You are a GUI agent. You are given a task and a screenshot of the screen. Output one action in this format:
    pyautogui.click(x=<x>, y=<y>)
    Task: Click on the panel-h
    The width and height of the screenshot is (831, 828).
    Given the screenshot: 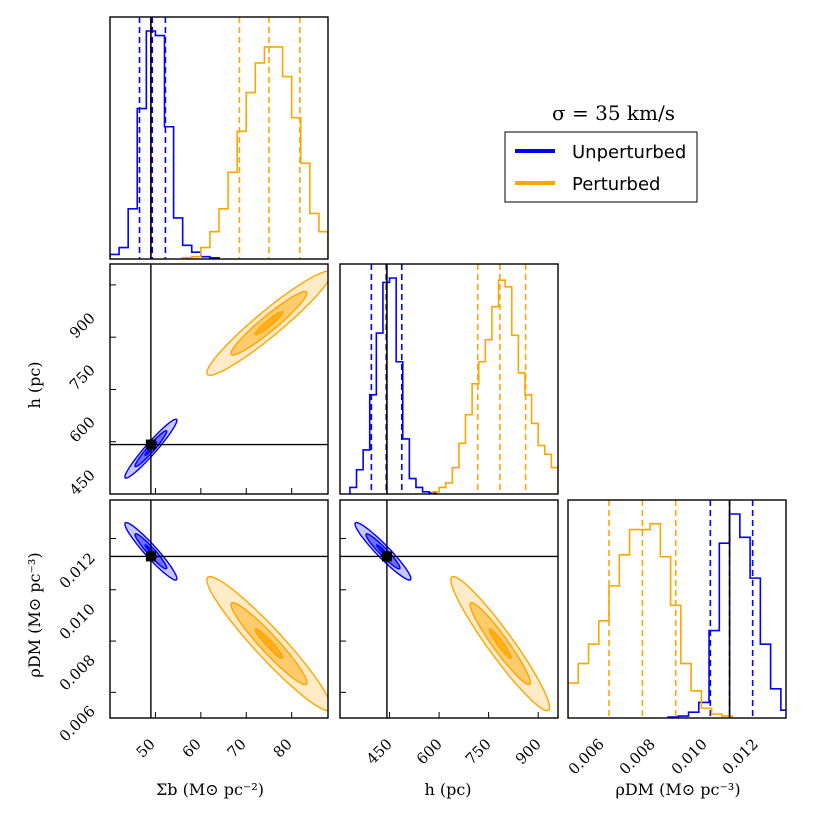 What is the action you would take?
    pyautogui.click(x=449, y=379)
    